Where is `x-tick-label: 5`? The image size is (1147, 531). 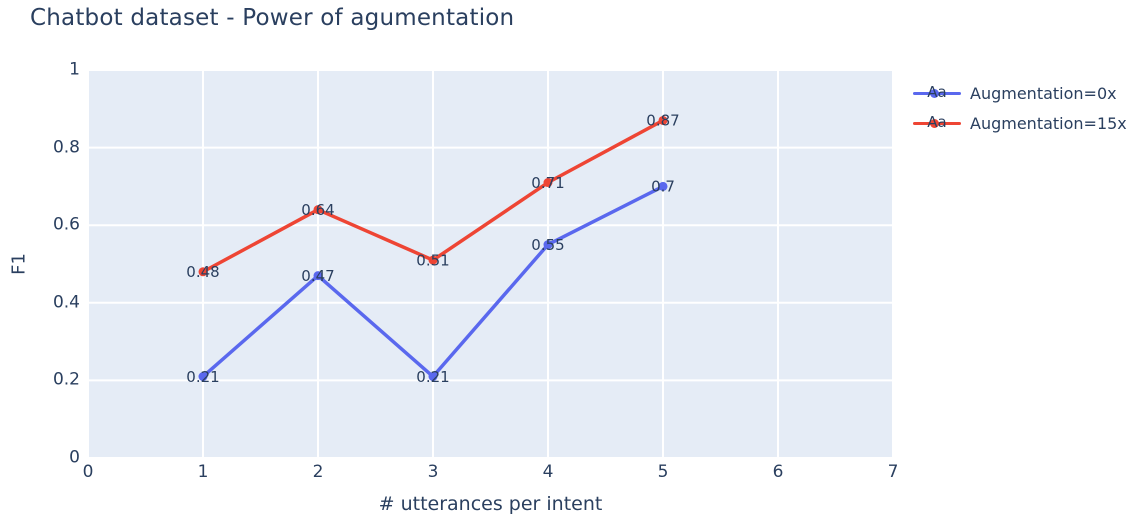 x-tick-label: 5 is located at coordinates (663, 472).